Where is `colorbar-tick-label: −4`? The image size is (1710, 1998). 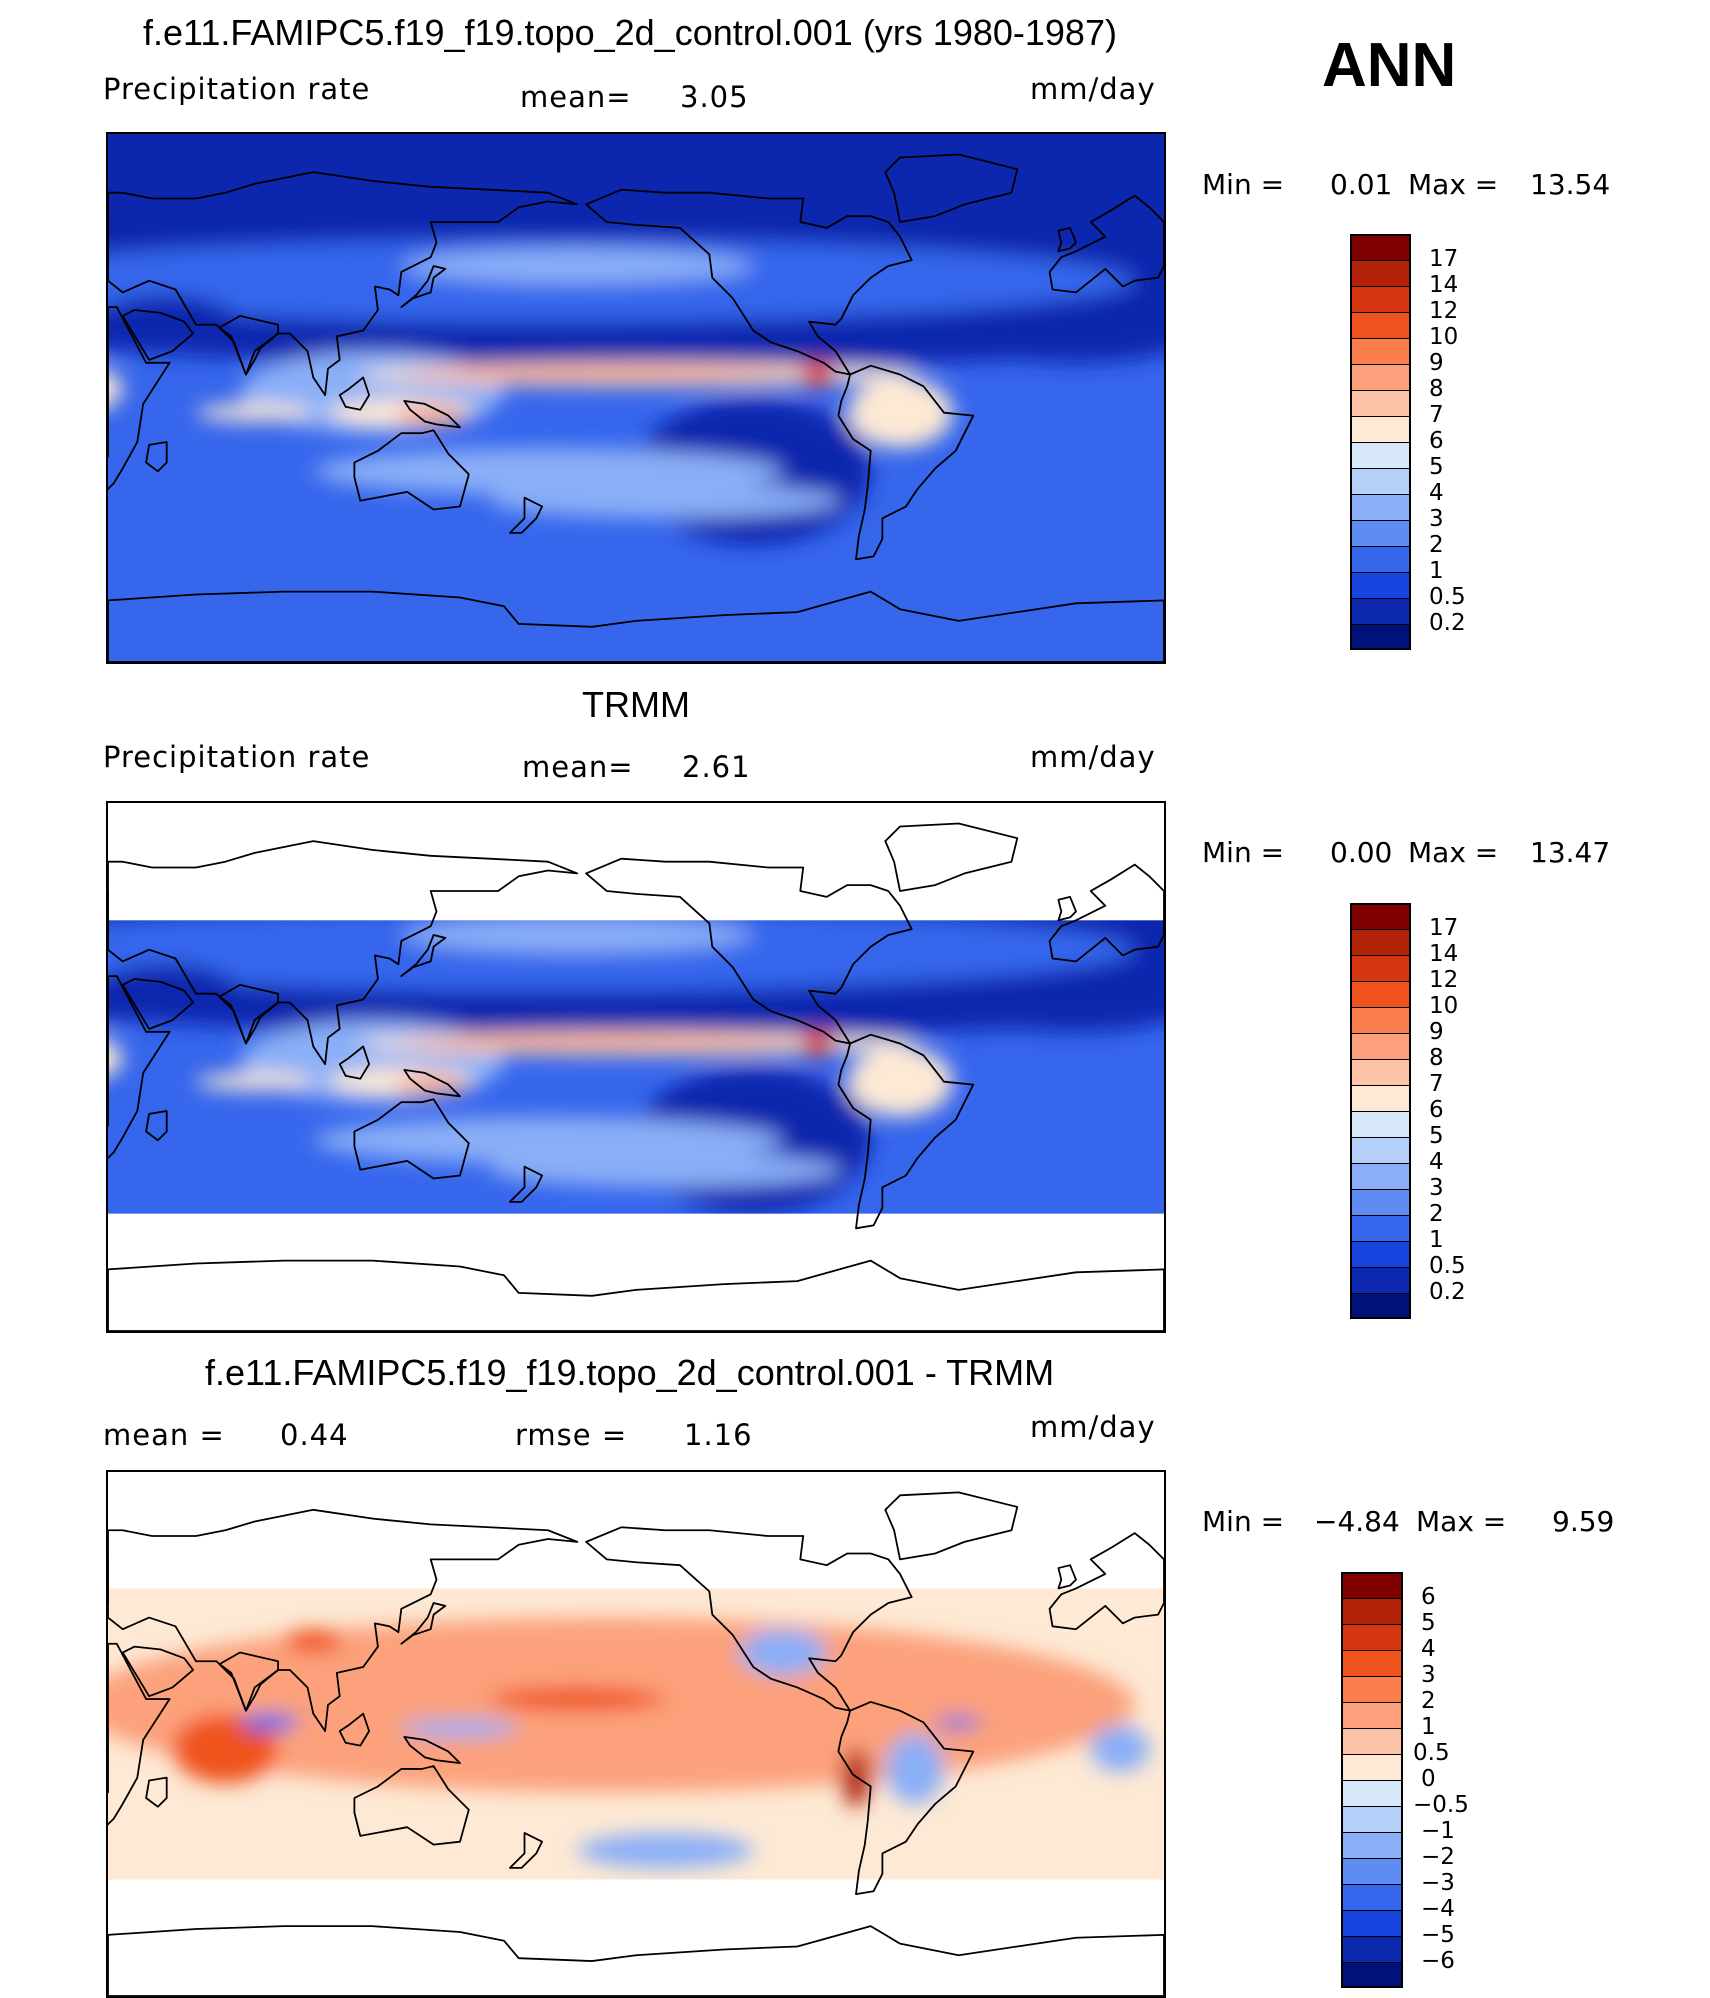
colorbar-tick-label: −4 is located at coordinates (1438, 1909).